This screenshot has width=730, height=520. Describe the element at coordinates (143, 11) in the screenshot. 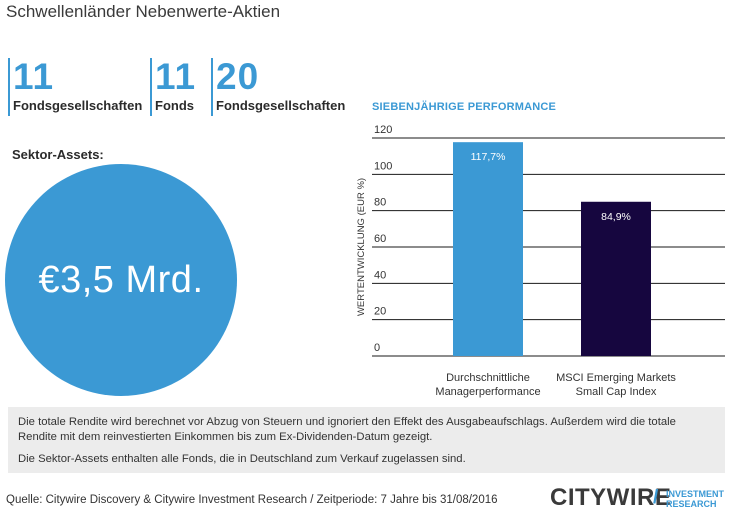

I see `page-title: Schwellenländer Nebenwerte-Aktien` at that location.